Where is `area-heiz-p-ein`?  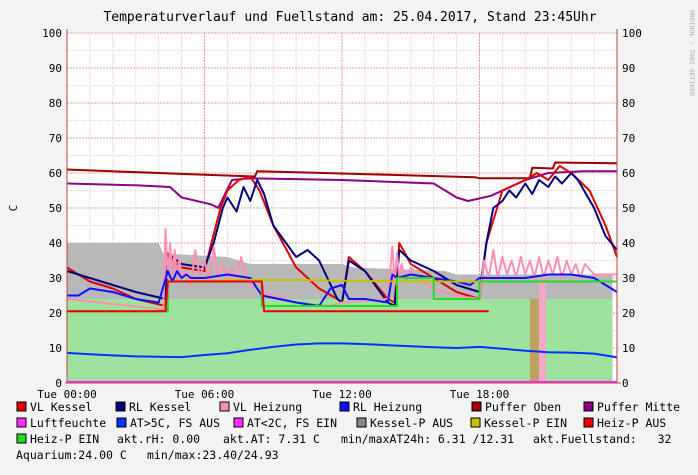 area-heiz-p-ein is located at coordinates (340, 341).